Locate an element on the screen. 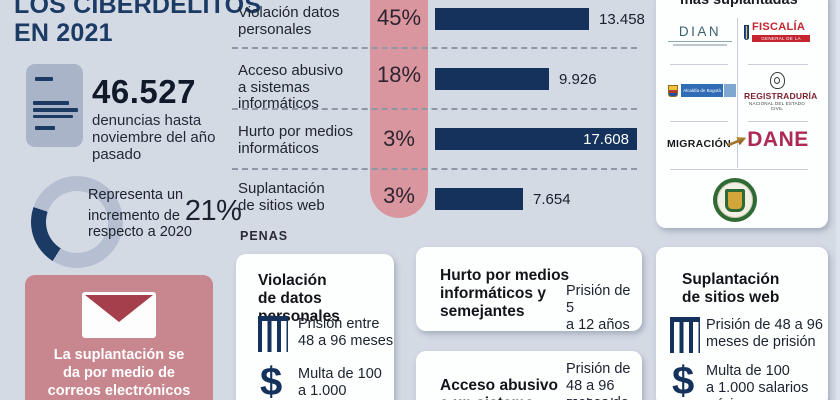 The width and height of the screenshot is (840, 400). document-icon is located at coordinates (54, 105).